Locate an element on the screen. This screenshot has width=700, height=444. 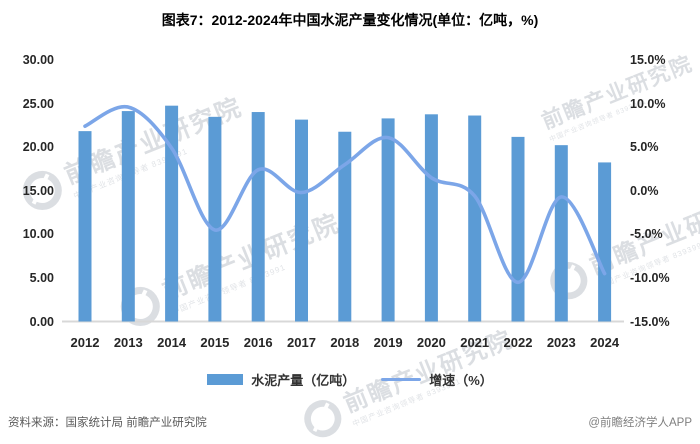
left-tick-0.00: 0.00 is located at coordinates (41, 321).